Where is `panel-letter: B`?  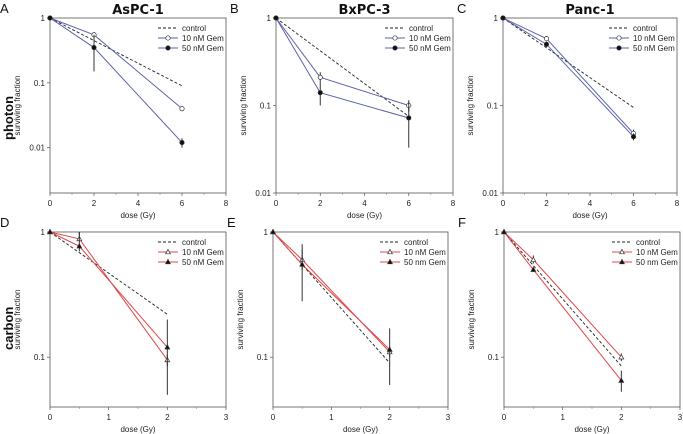 panel-letter: B is located at coordinates (234, 8).